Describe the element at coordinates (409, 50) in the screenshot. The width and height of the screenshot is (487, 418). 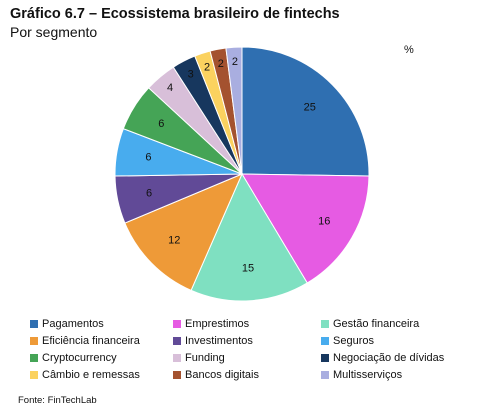
I see `unit-label: %` at that location.